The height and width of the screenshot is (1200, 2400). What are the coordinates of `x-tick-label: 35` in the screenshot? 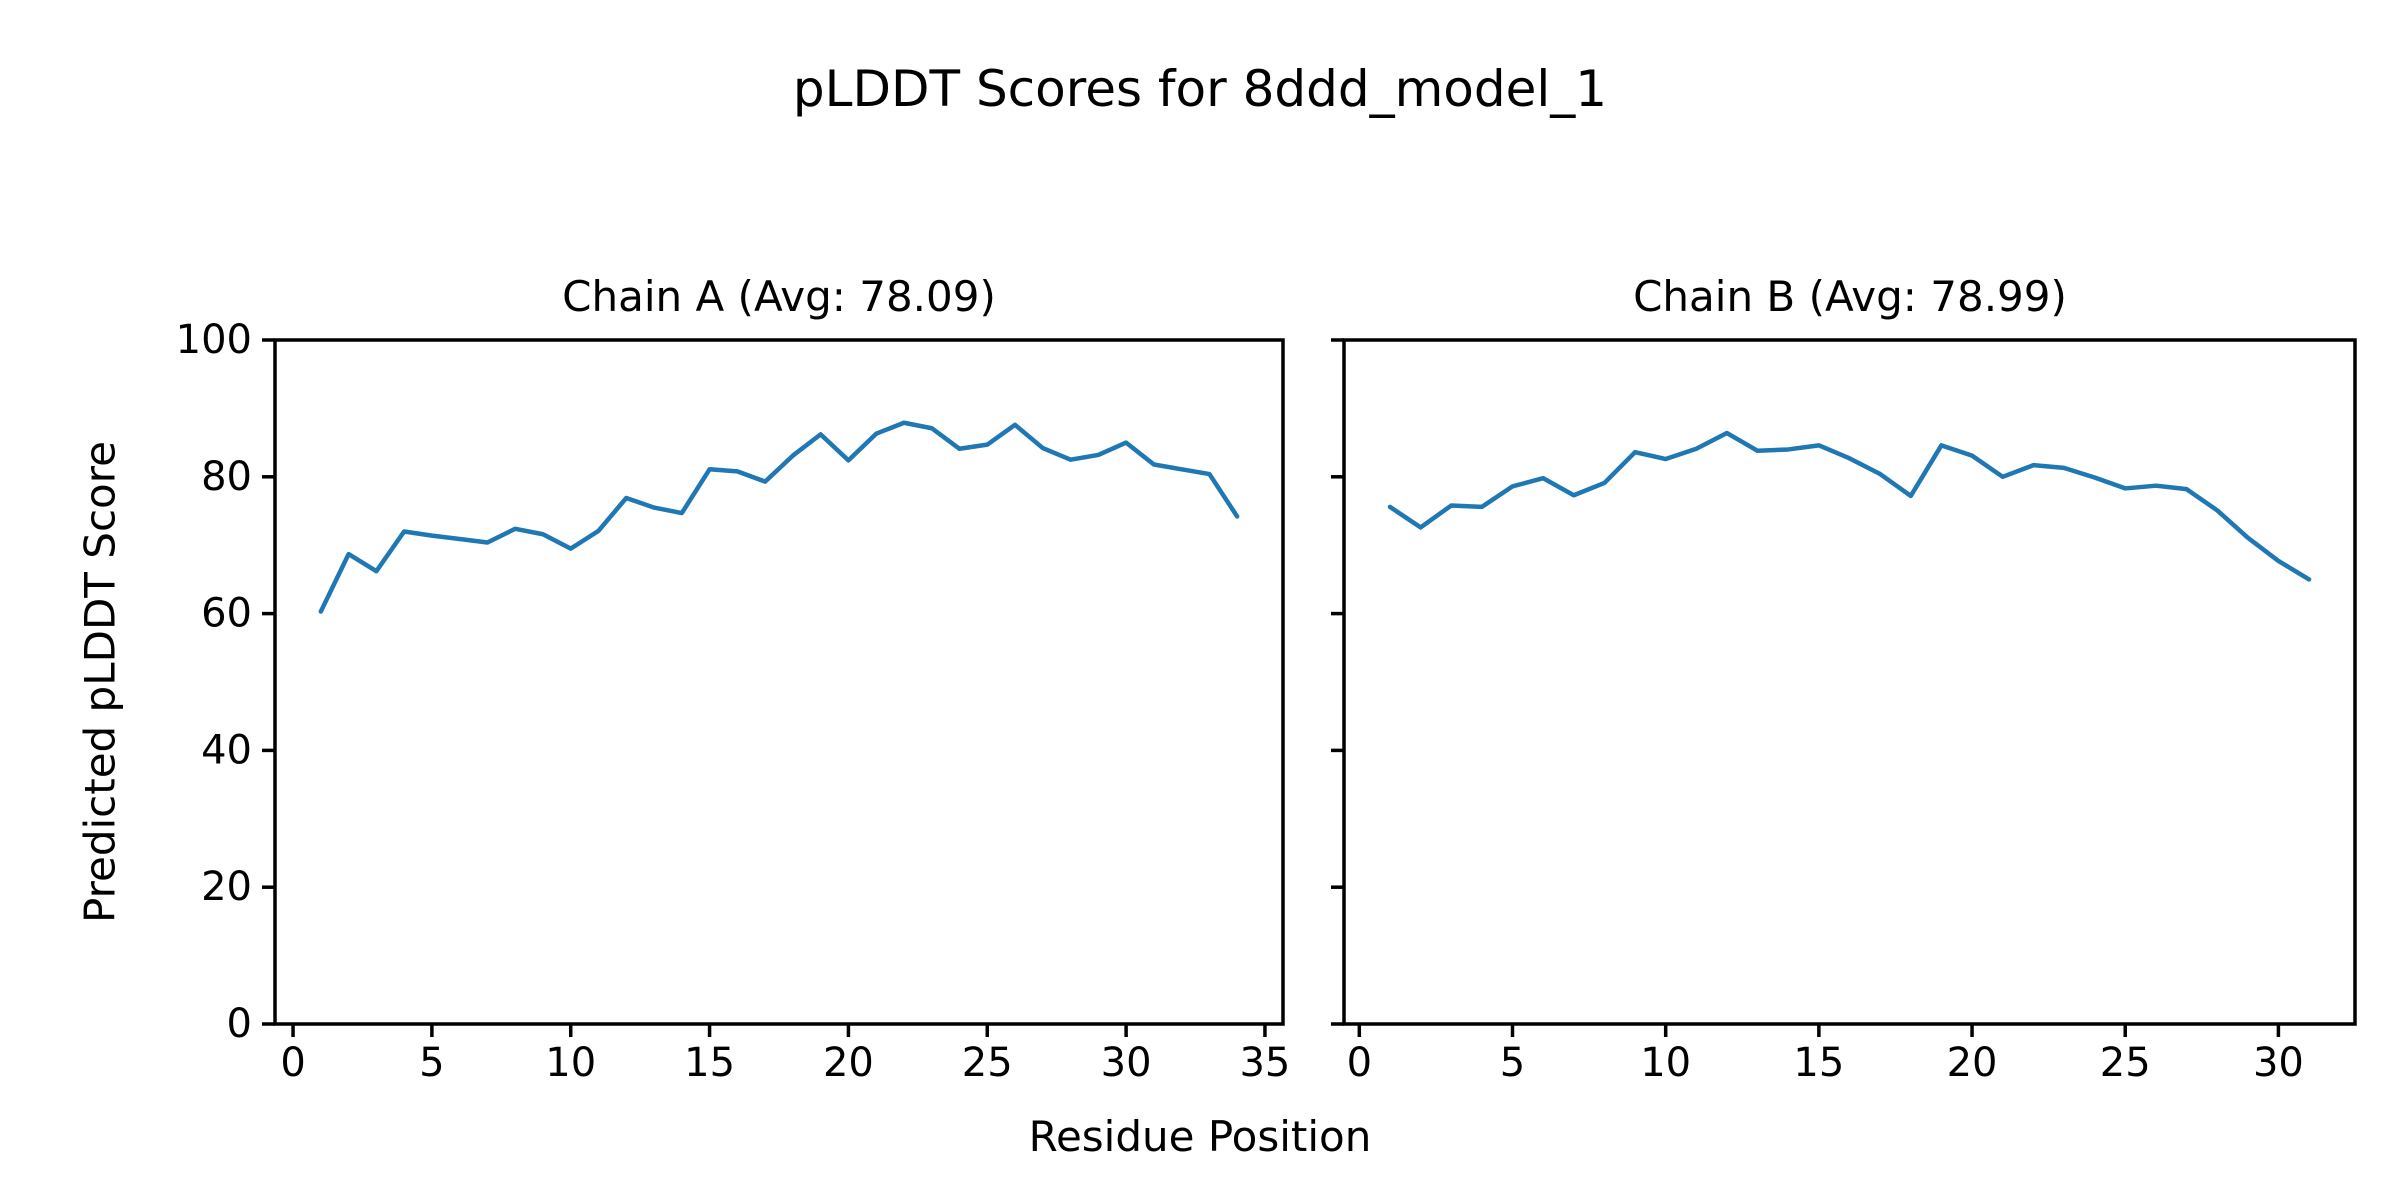 It's located at (1264, 1063).